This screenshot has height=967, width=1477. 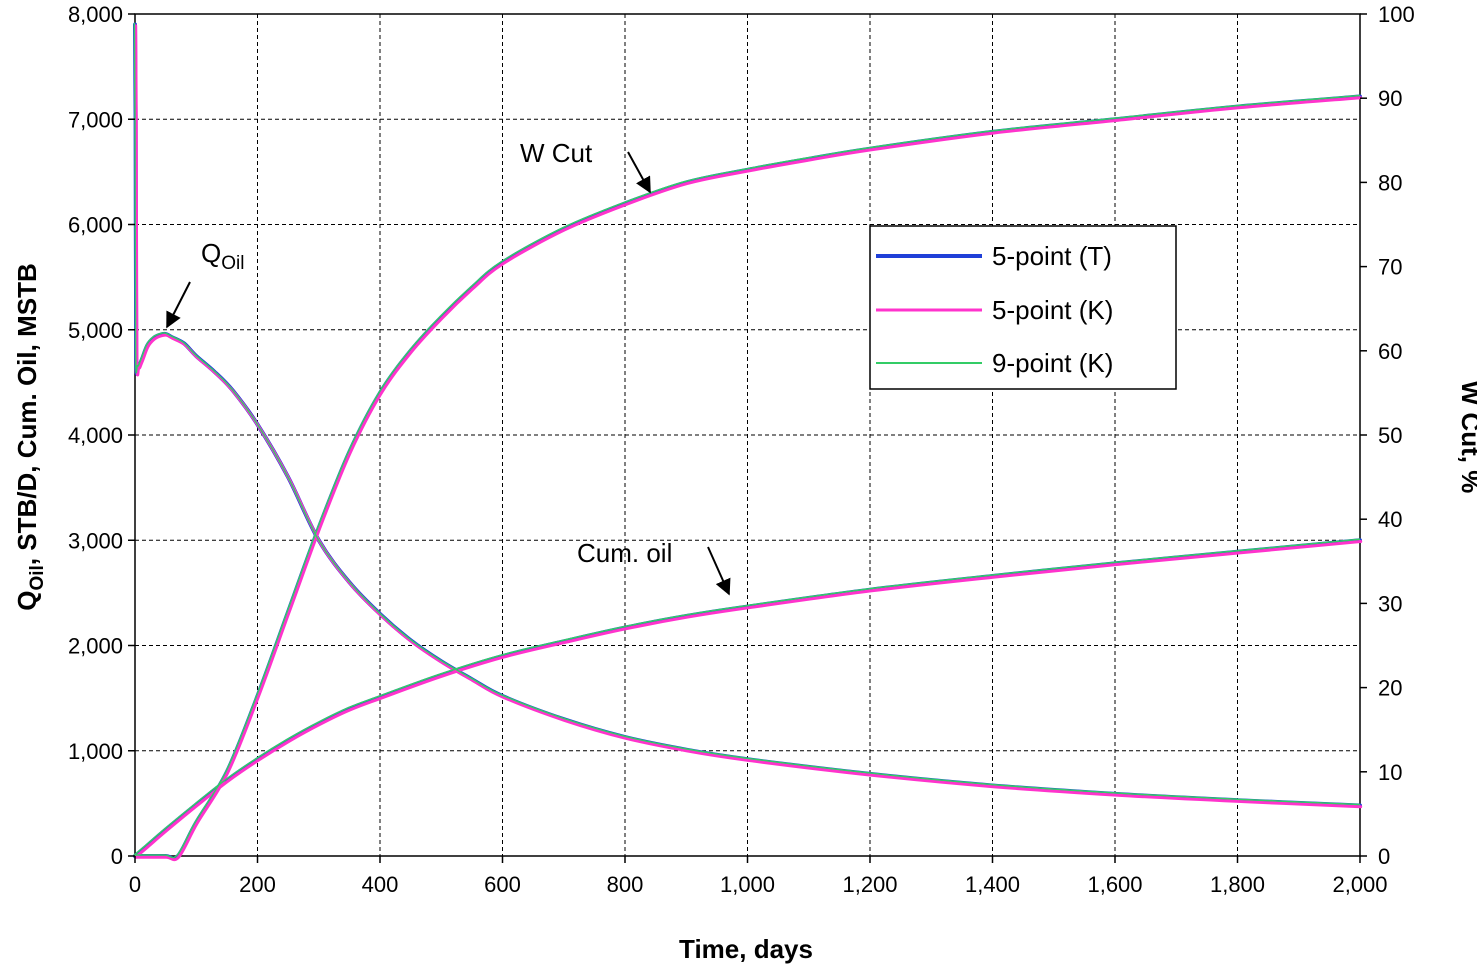 What do you see at coordinates (1466, 437) in the screenshot?
I see `y-right-axis-title: W Cut, %` at bounding box center [1466, 437].